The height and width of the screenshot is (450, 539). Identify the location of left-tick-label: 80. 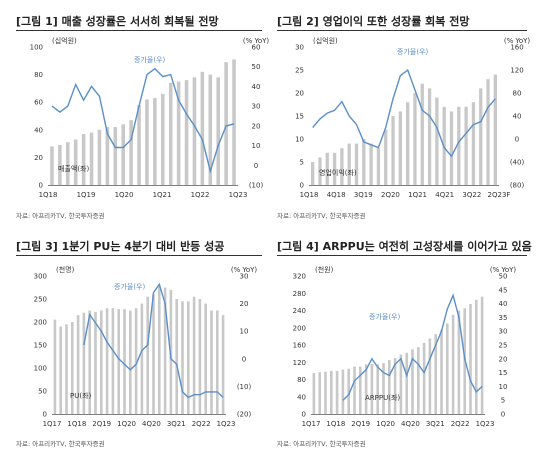
(38, 75).